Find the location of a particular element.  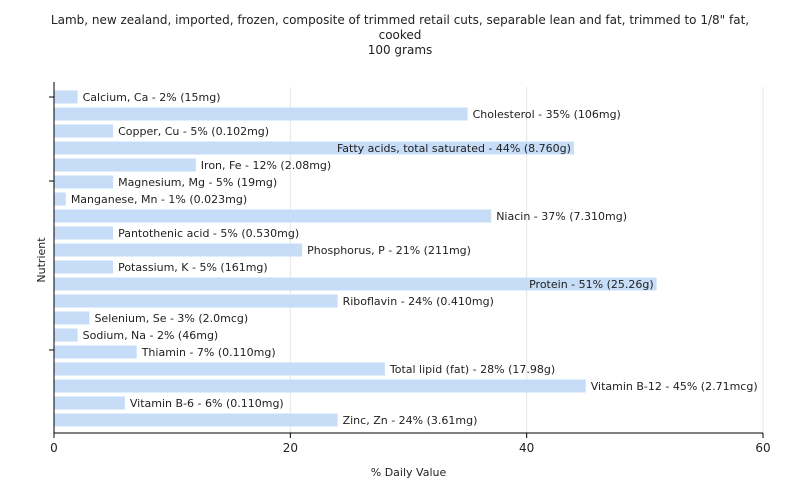

y-axis-title: Nutrient is located at coordinates (41, 260).